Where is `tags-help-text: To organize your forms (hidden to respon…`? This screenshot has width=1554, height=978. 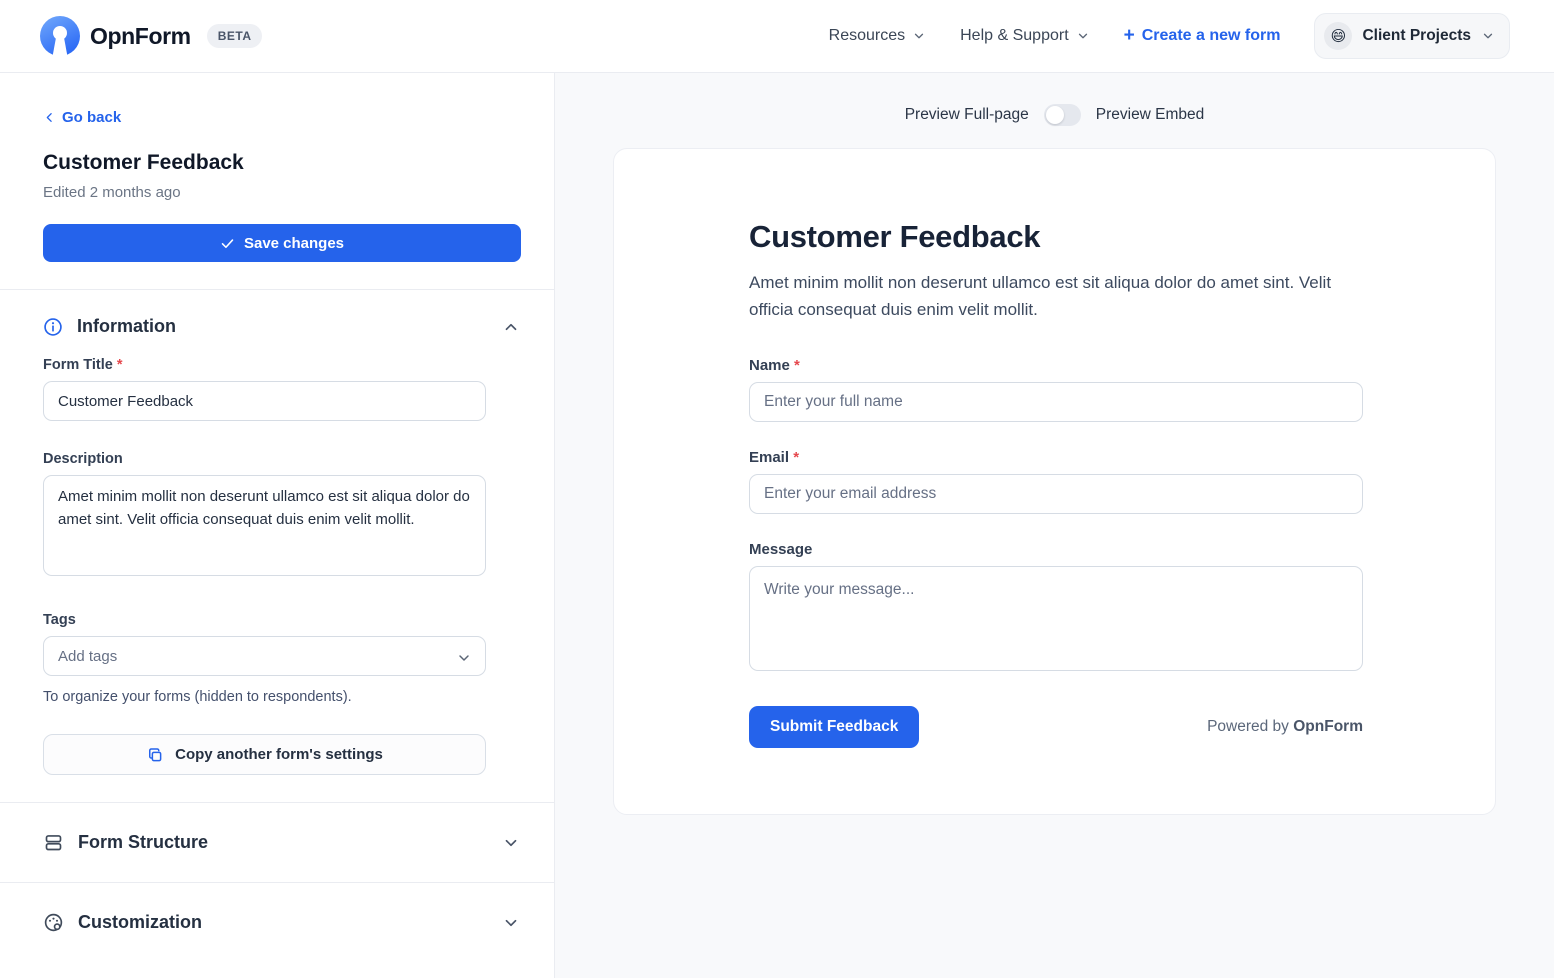 tags-help-text: To organize your forms (hidden to respon… is located at coordinates (197, 697).